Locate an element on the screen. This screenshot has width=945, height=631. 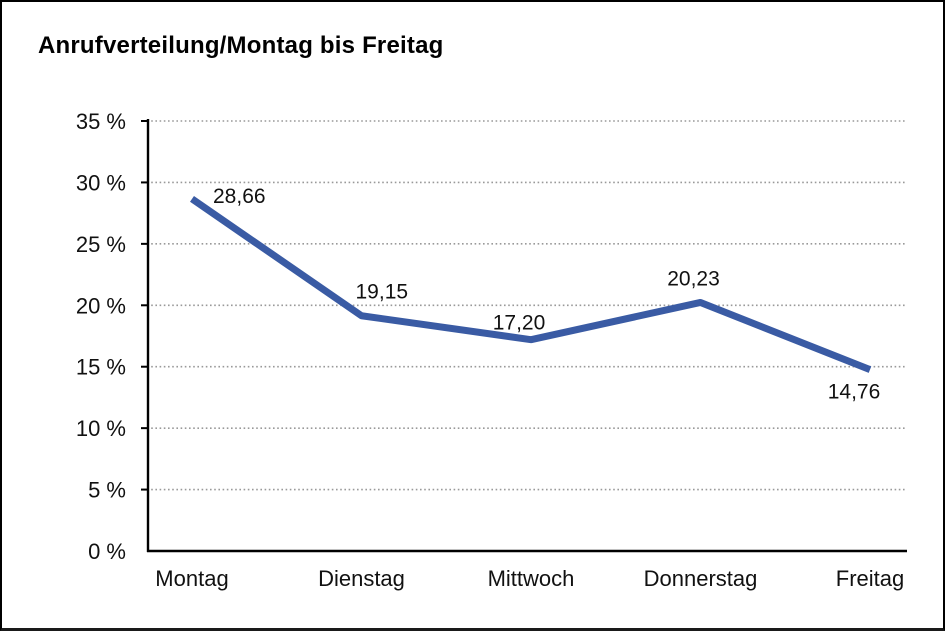
chart-title: Anrufverteilung/Montag bis Freitag is located at coordinates (241, 45).